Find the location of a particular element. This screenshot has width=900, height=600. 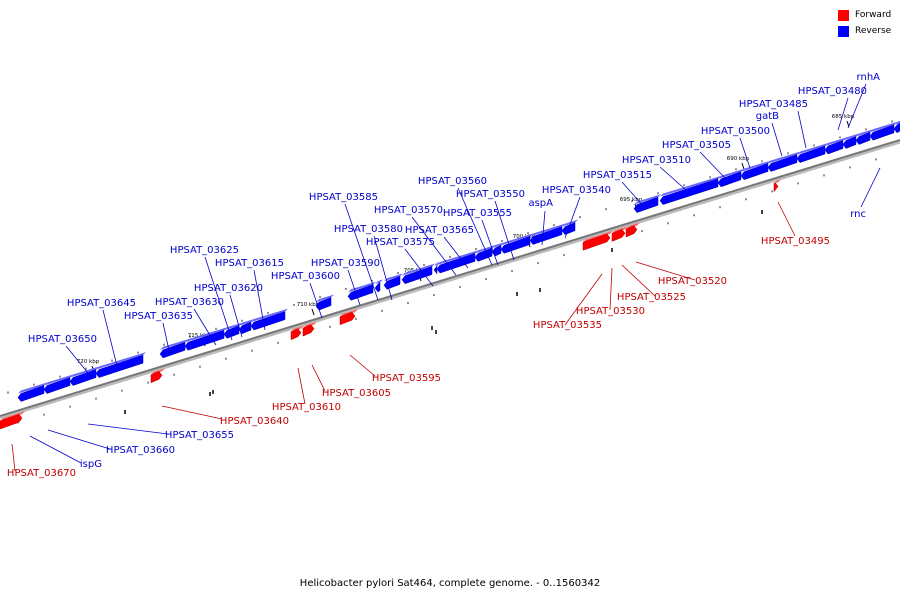

scale-label: 685 kbp is located at coordinates (843, 117).